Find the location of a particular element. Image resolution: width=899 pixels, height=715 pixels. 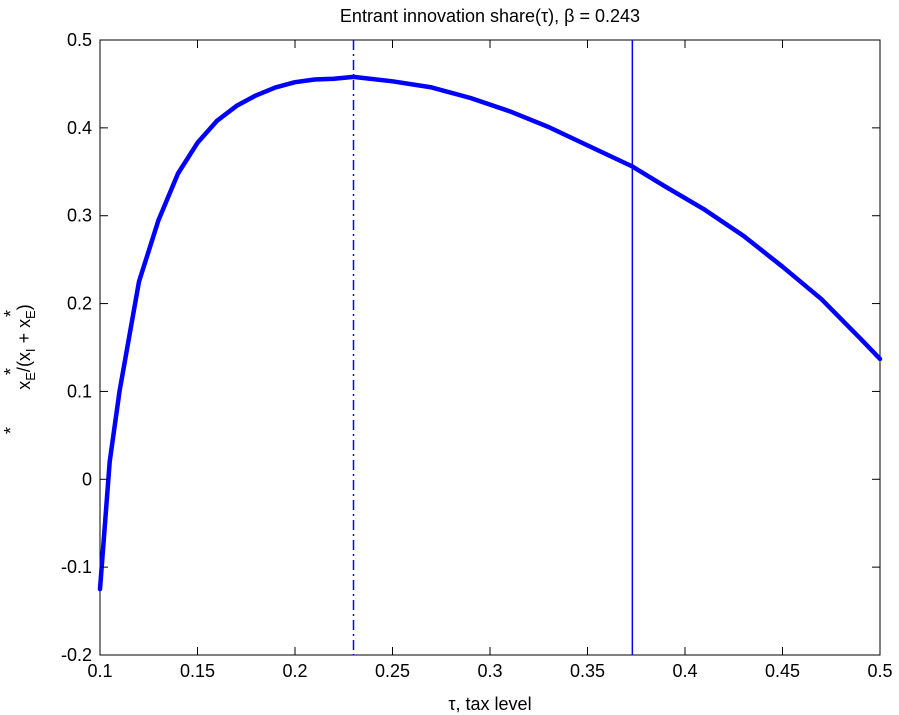

y-label-x1: x is located at coordinates (24, 385).